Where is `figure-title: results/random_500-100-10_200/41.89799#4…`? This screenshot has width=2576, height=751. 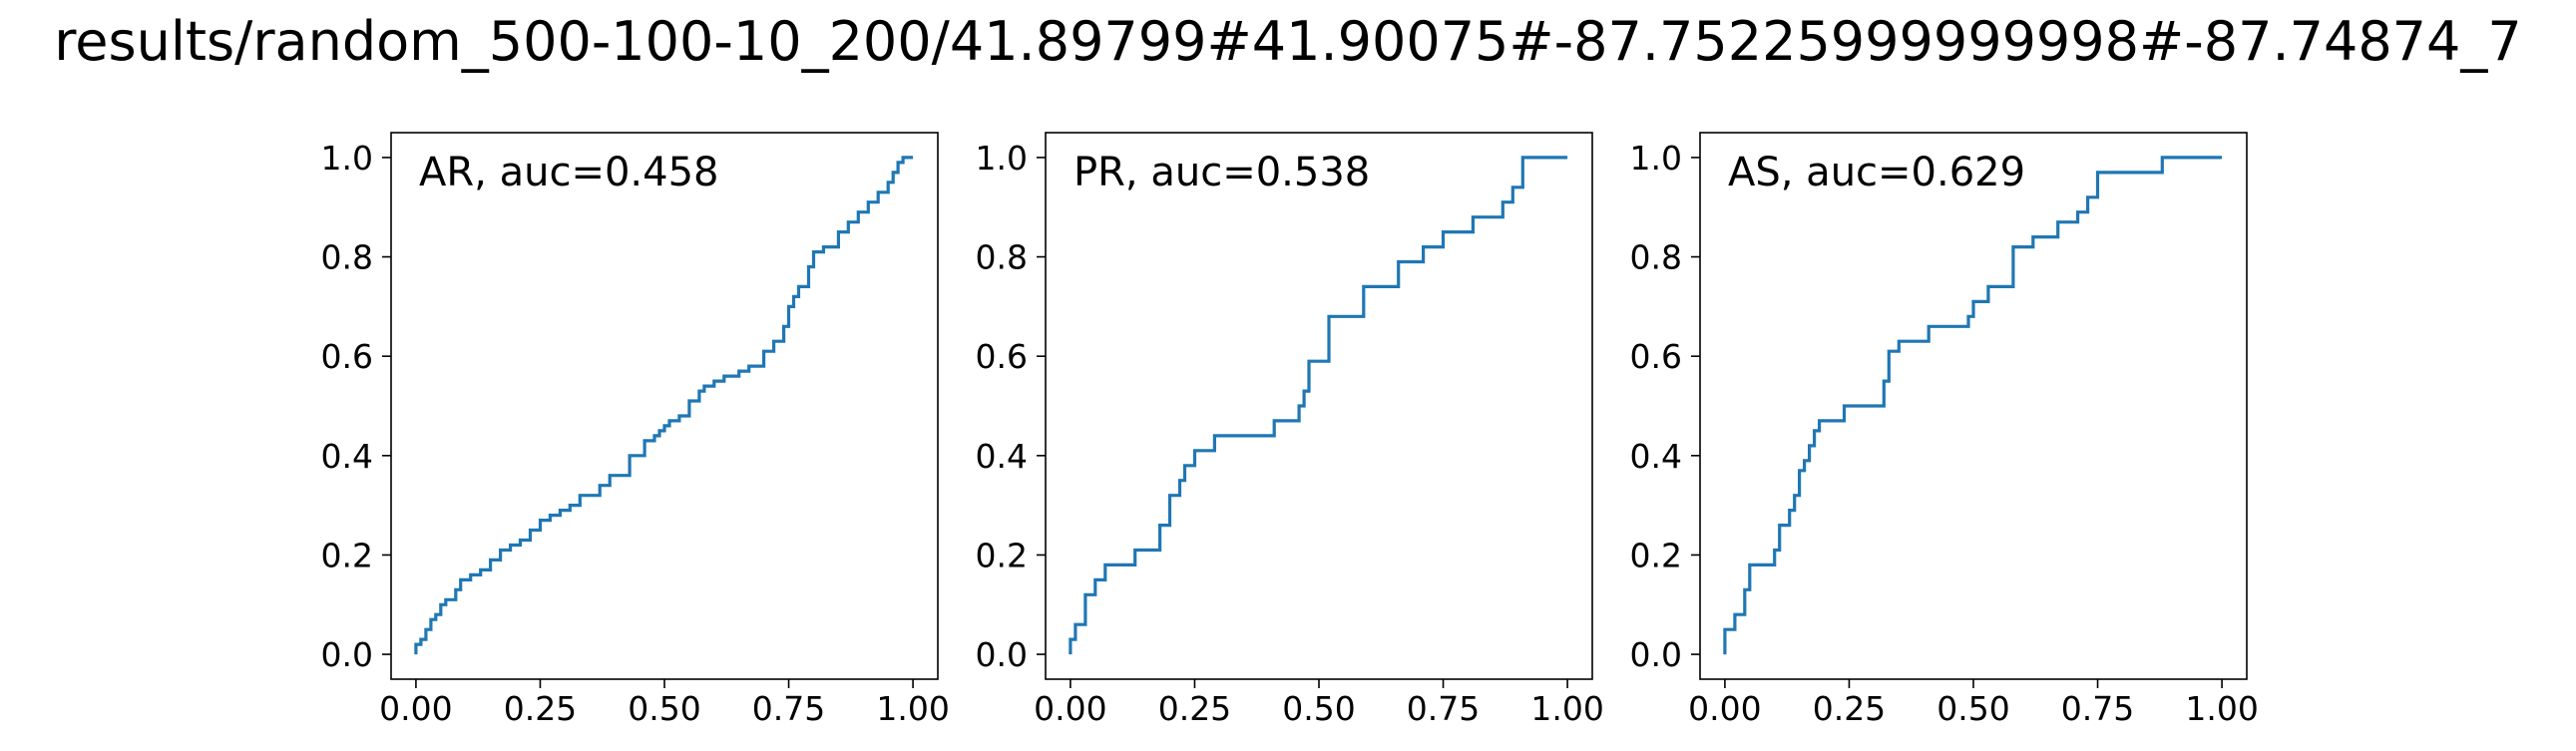 figure-title: results/random_500-100-10_200/41.89799#4… is located at coordinates (1288, 41).